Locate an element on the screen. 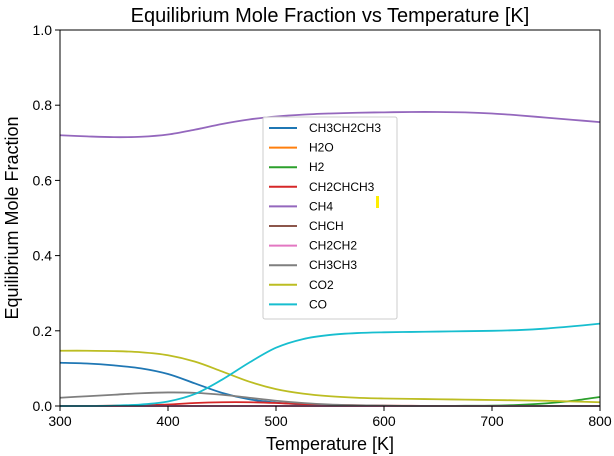  legend-entry-label: CH3CH3 is located at coordinates (333, 265).